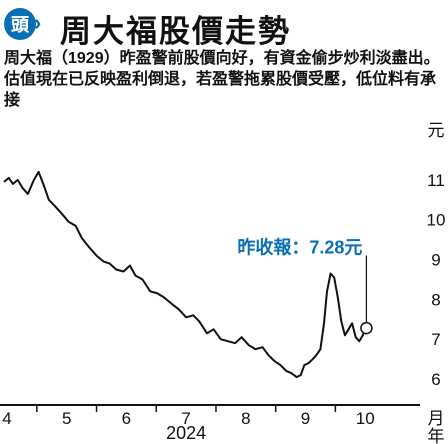  I want to click on year-label: 2024, so click(186, 433).